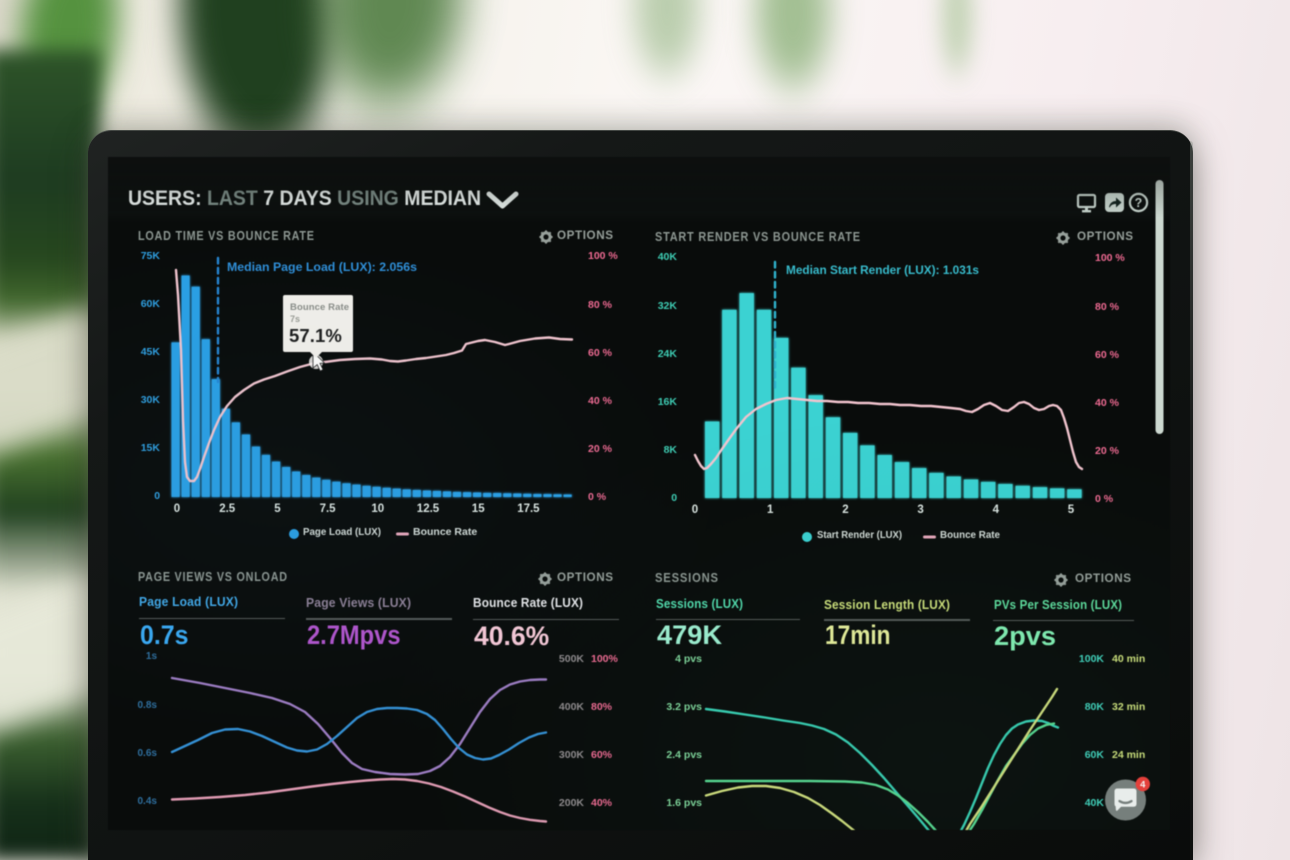 The height and width of the screenshot is (860, 1290). What do you see at coordinates (1143, 784) in the screenshot?
I see `svg-text: 4` at bounding box center [1143, 784].